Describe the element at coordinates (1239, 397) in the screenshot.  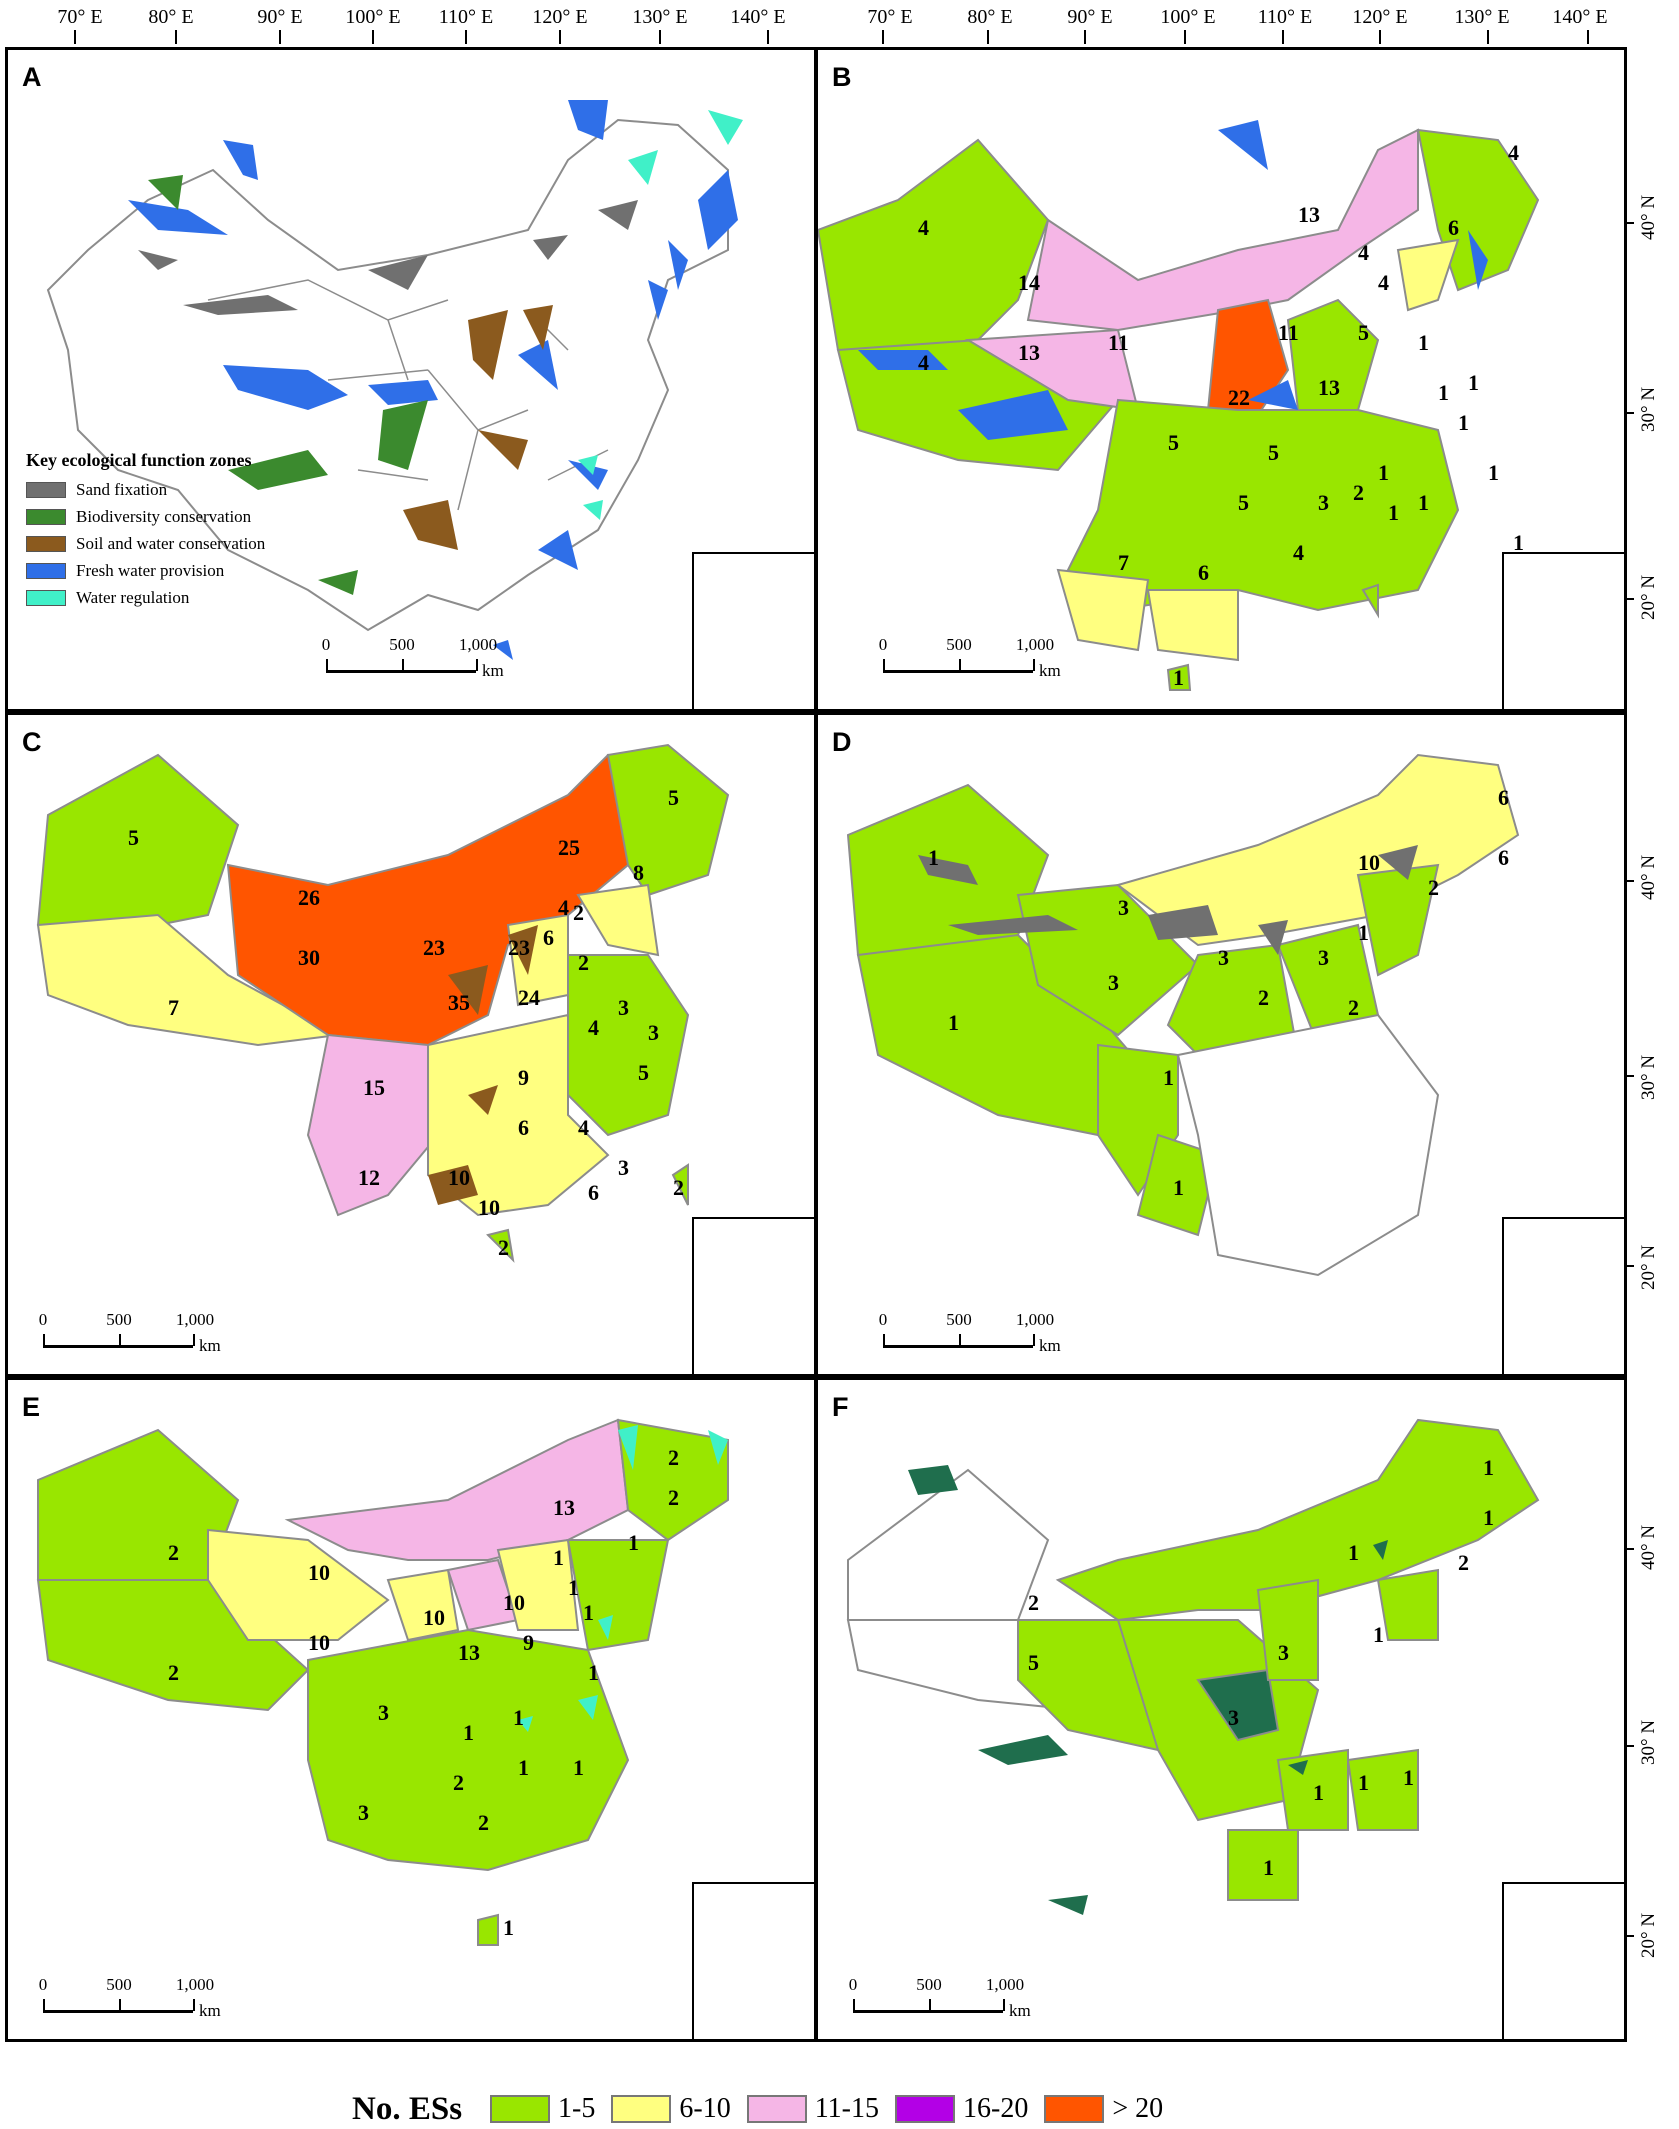
I see `region-label: 22` at that location.